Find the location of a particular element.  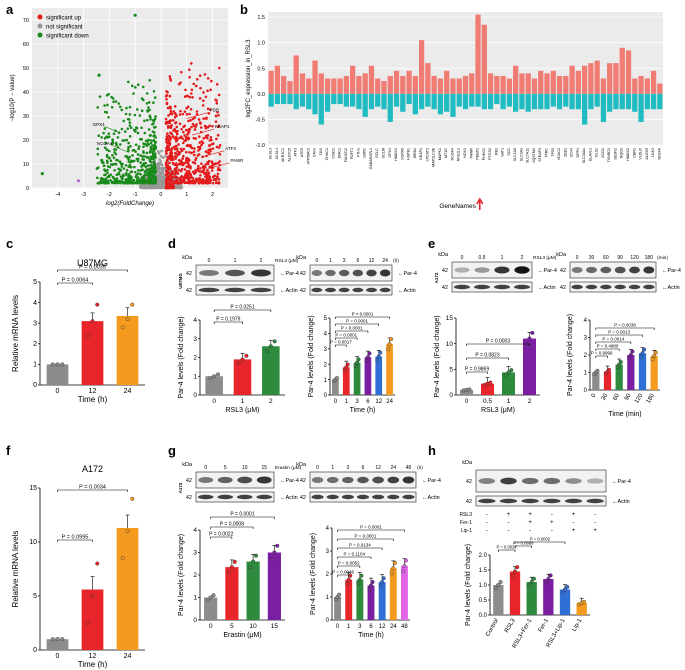

gene-tick-label: TP53 is located at coordinates (553, 152).